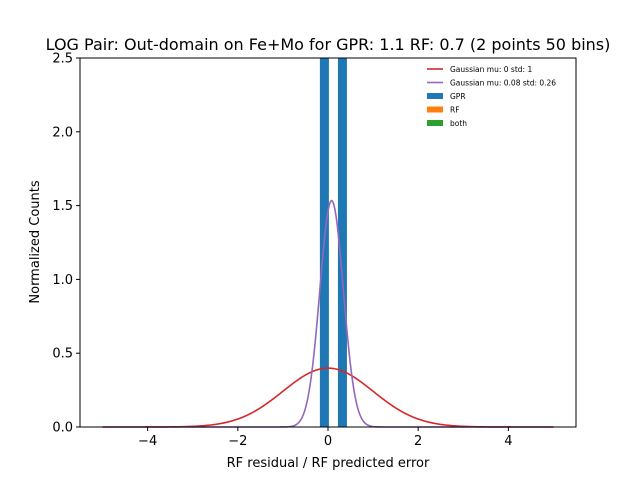 The image size is (640, 480). I want to click on y-tick-label: 0.5, so click(62, 354).